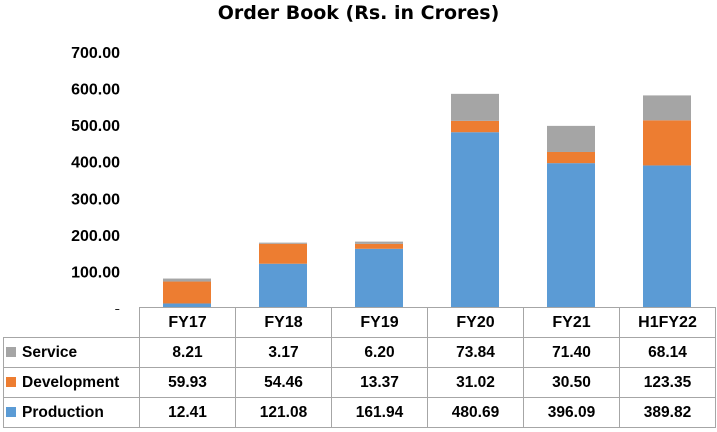 This screenshot has width=717, height=432. I want to click on table-corner, so click(71, 322).